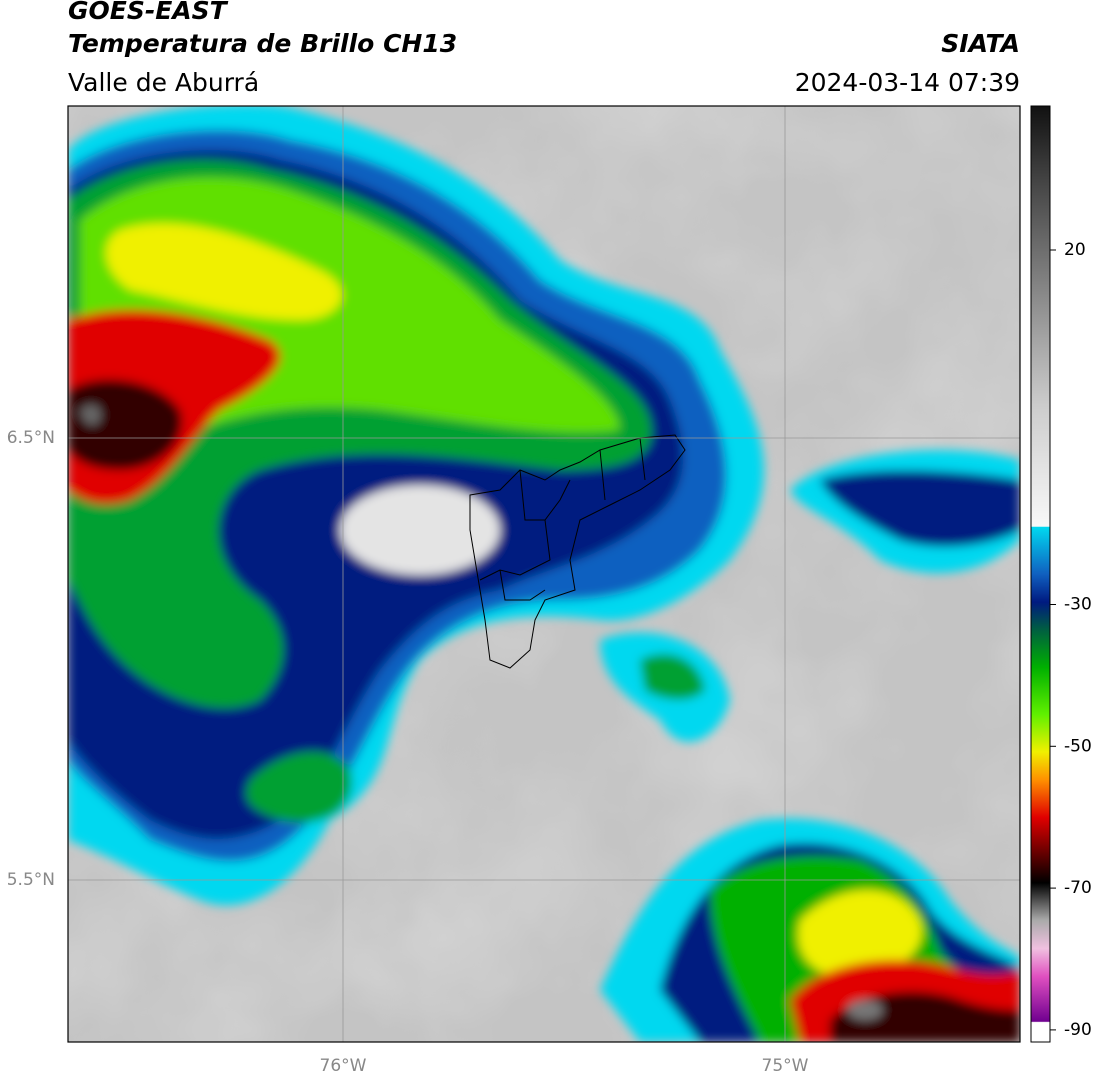 The height and width of the screenshot is (1078, 1094). Describe the element at coordinates (785, 1066) in the screenshot. I see `lon-label: 75°W` at that location.